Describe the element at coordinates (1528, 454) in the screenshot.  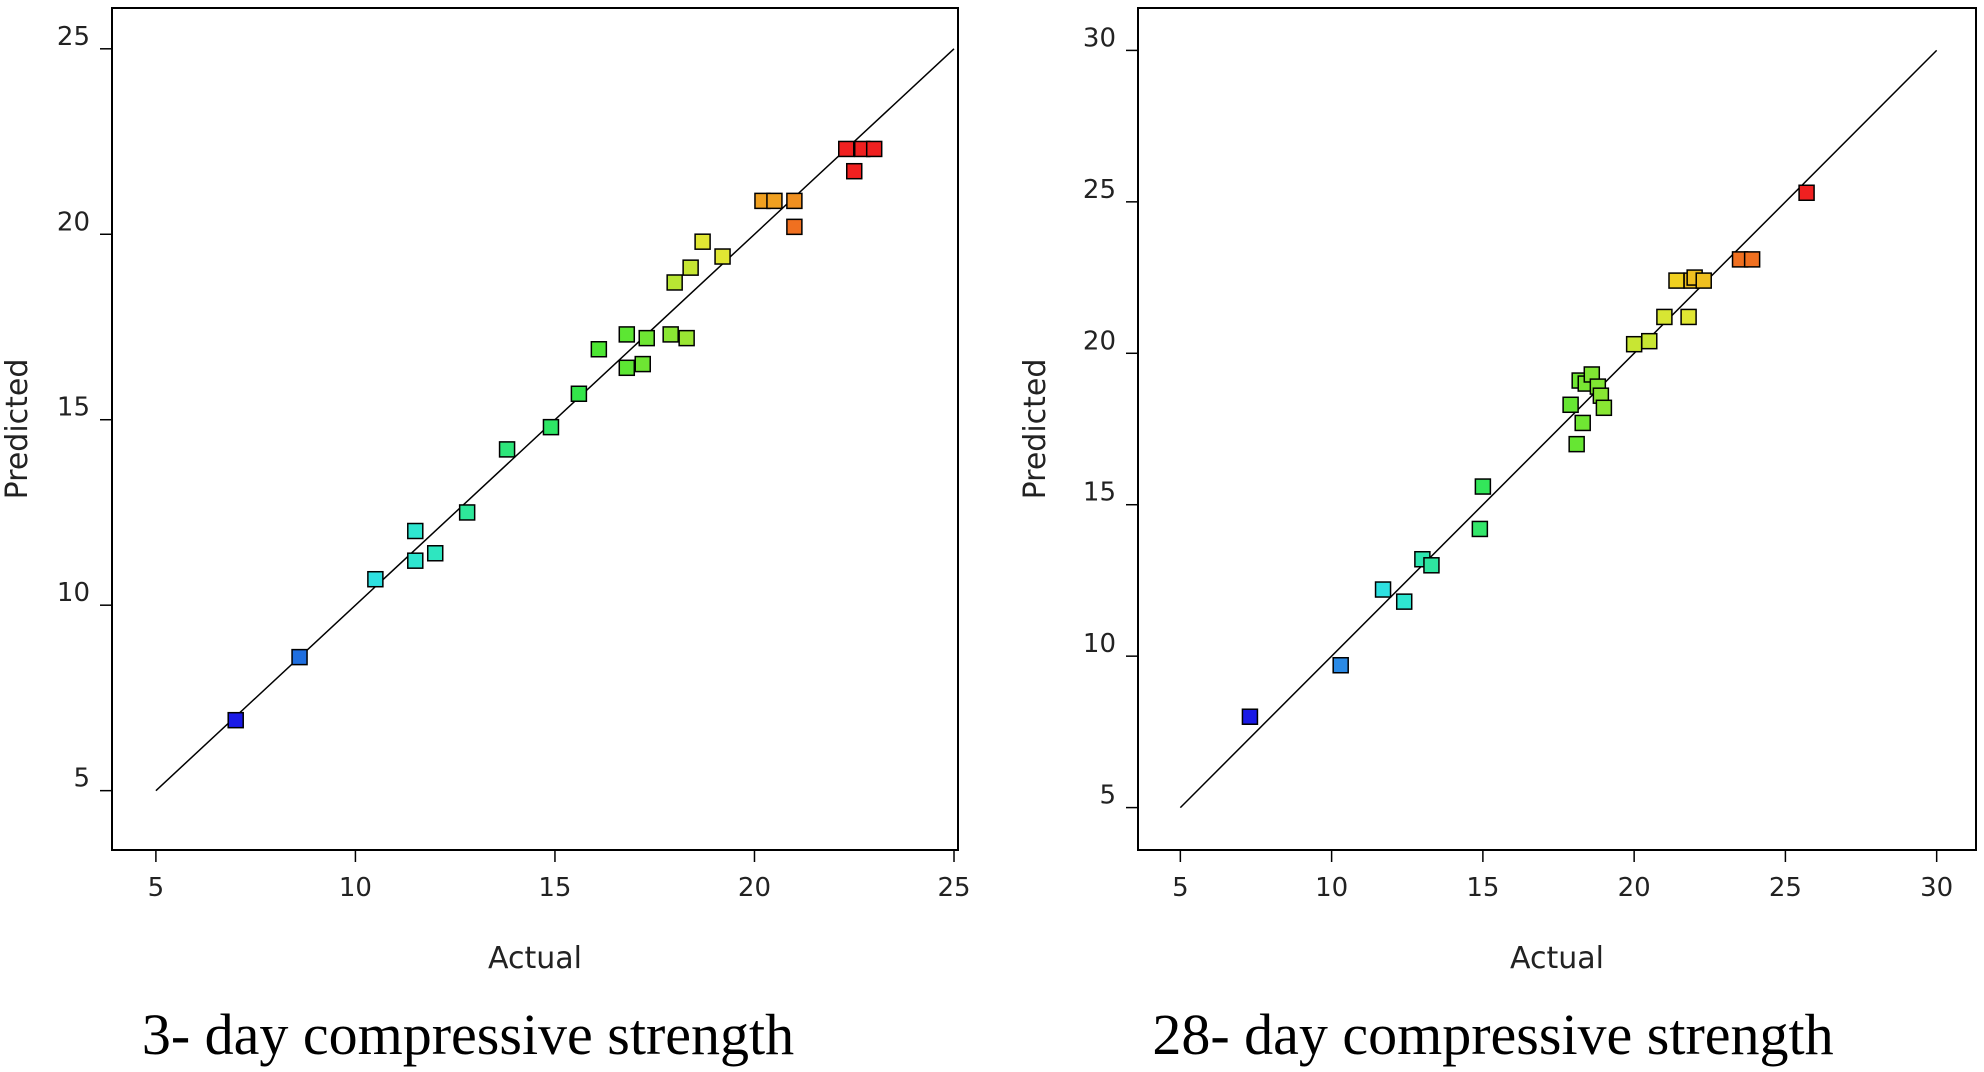
I see `data-points-28day` at that location.